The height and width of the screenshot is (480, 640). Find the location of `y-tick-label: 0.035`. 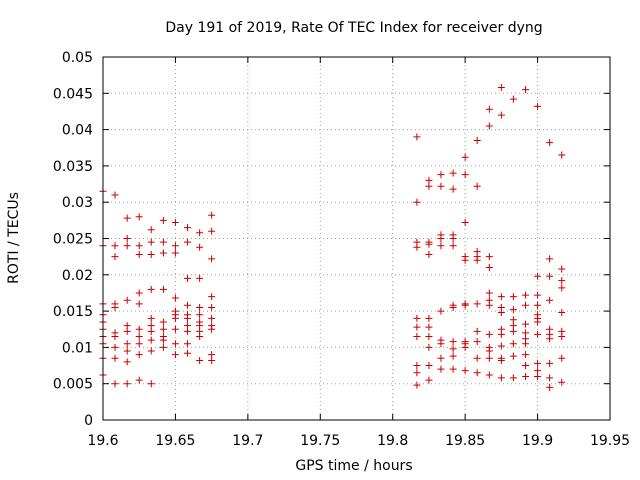

y-tick-label: 0.035 is located at coordinates (73, 167).